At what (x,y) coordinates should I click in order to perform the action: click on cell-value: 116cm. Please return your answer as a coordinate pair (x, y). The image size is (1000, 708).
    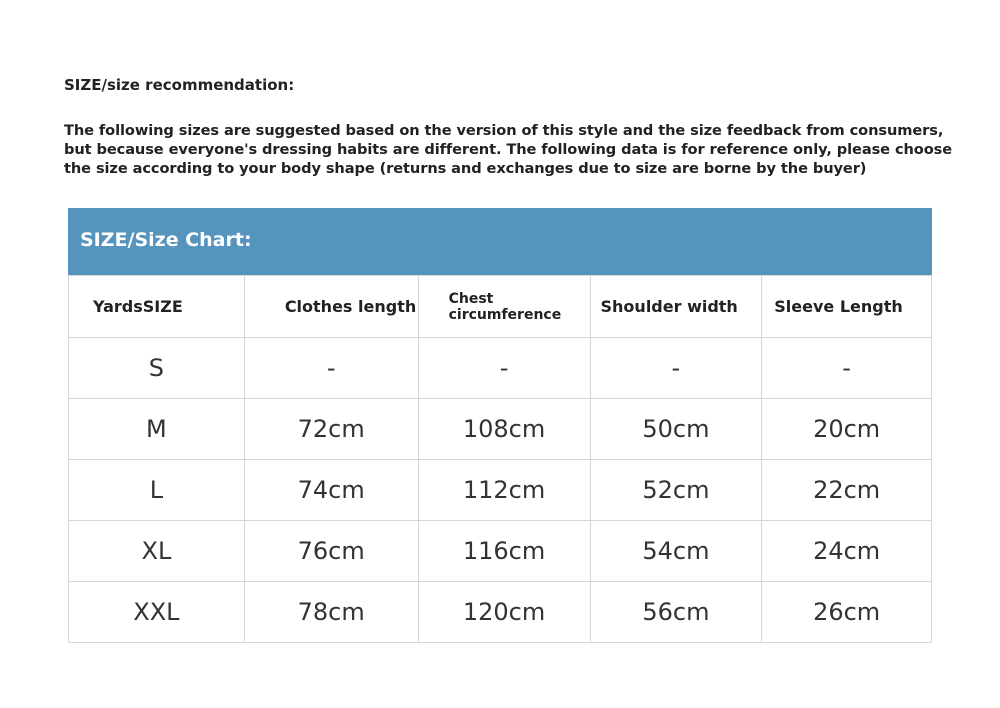
    Looking at the image, I should click on (504, 551).